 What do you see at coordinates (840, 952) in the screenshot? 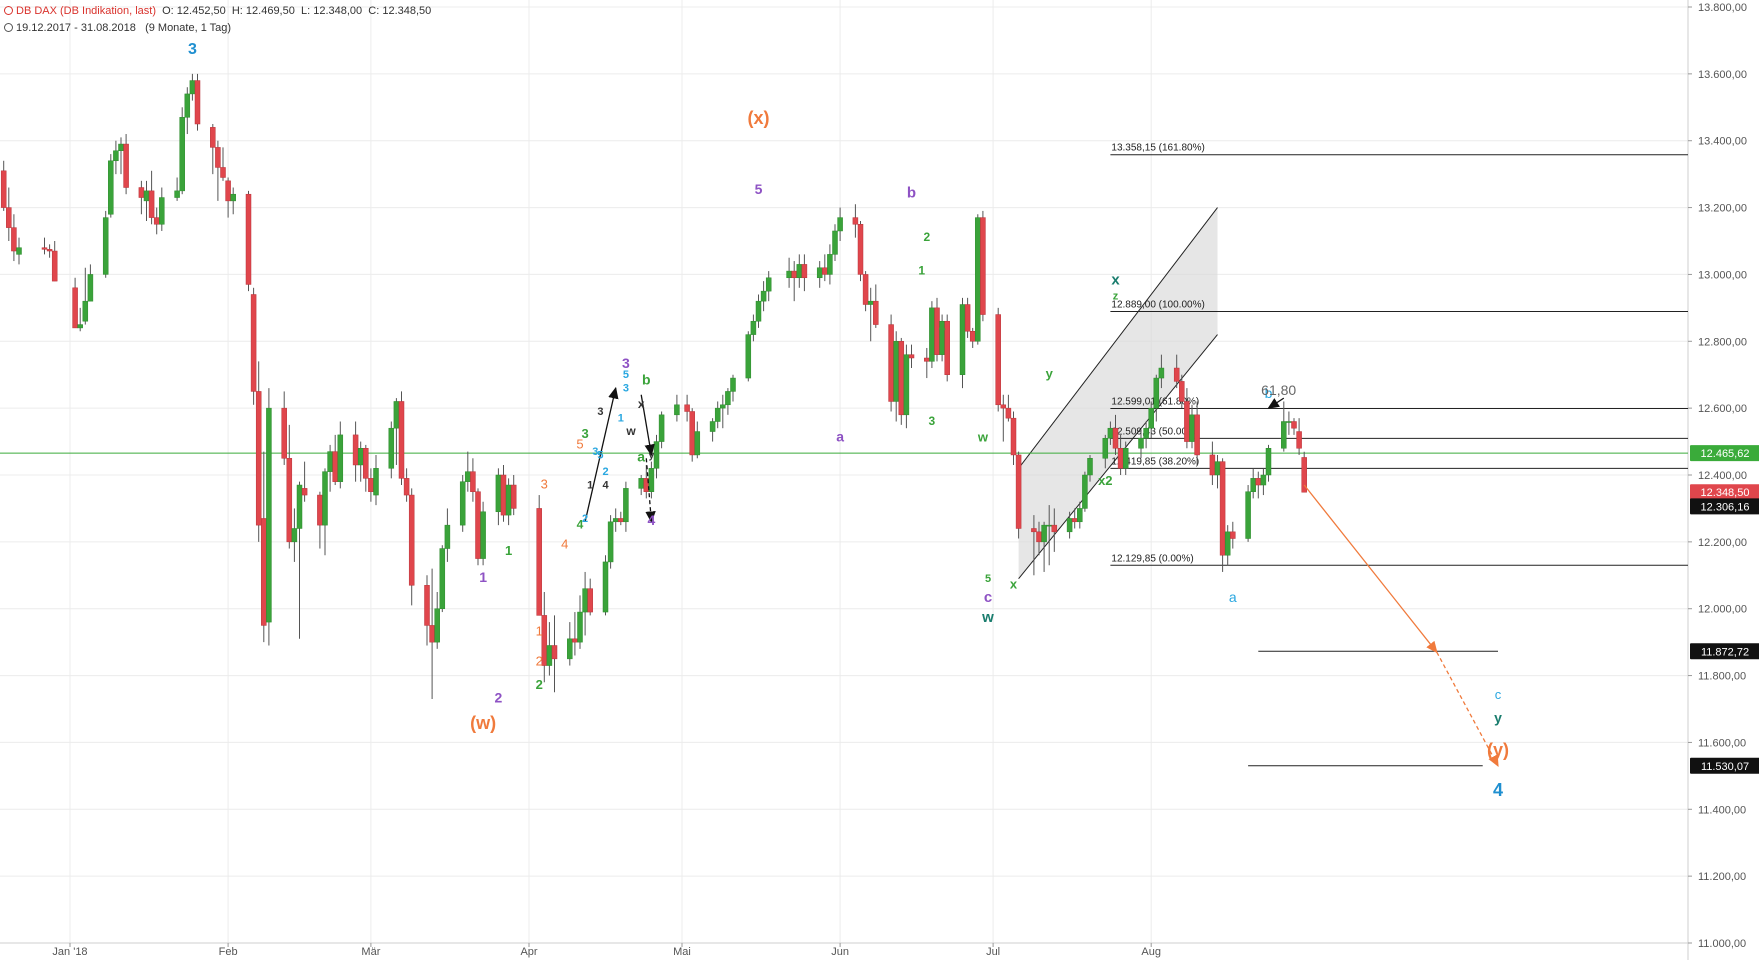
I see `x-tick-label: Jun` at bounding box center [840, 952].